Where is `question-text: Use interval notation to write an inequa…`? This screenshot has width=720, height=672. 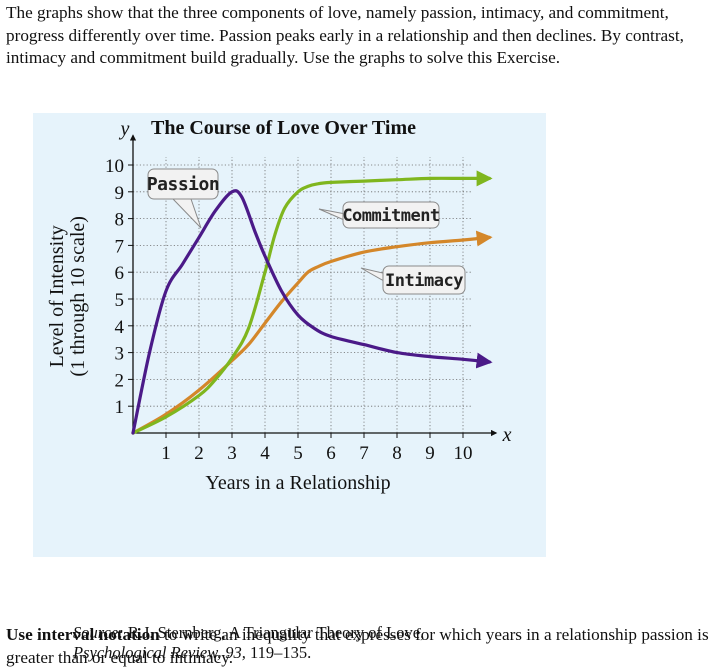 question-text: Use interval notation to write an inequa… is located at coordinates (362, 646).